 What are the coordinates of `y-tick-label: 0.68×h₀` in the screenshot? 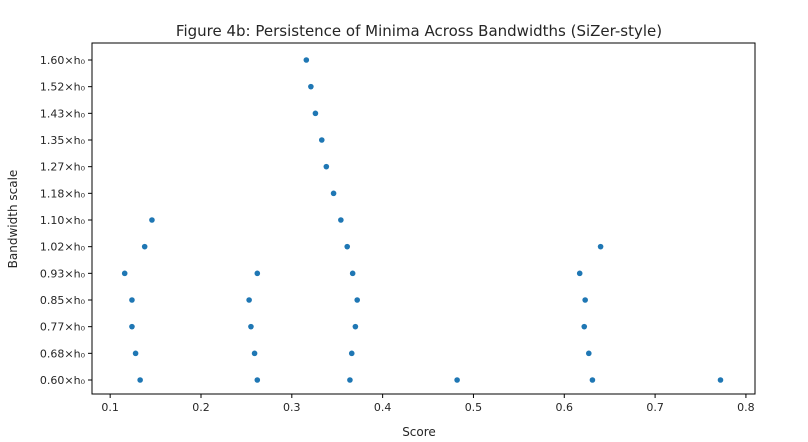 It's located at (63, 353).